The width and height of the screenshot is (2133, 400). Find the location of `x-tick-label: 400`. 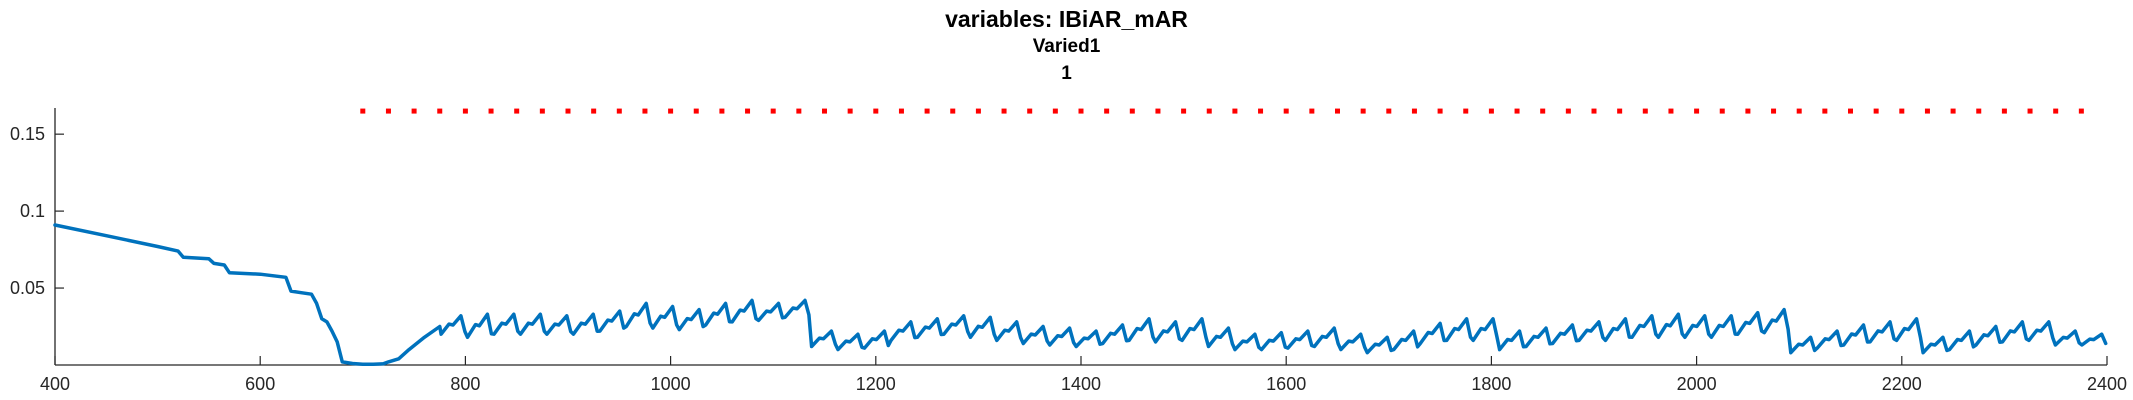

x-tick-label: 400 is located at coordinates (55, 384).